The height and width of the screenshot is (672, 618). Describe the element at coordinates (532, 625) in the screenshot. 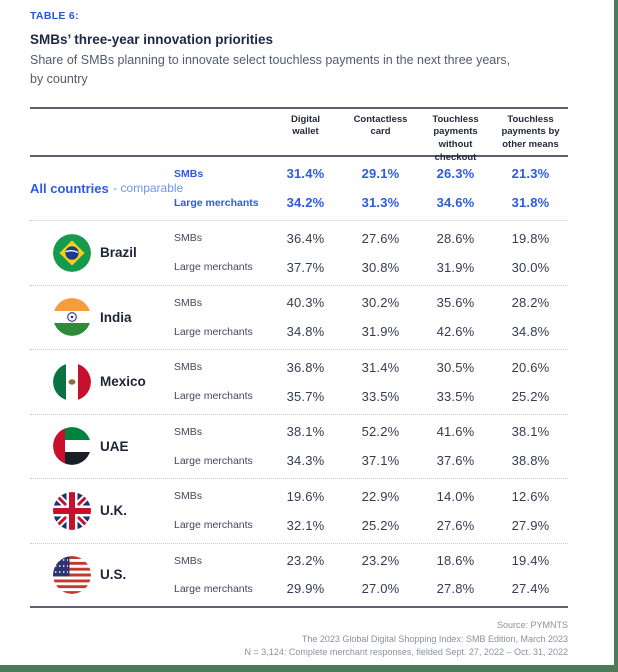

I see `source-line: Source: PYMNTS` at that location.